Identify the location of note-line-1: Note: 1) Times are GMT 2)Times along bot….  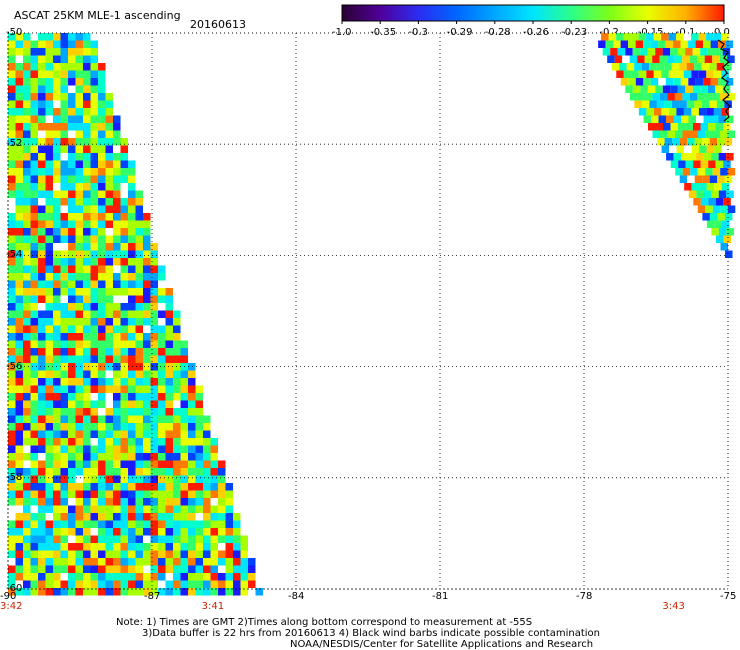
(324, 622).